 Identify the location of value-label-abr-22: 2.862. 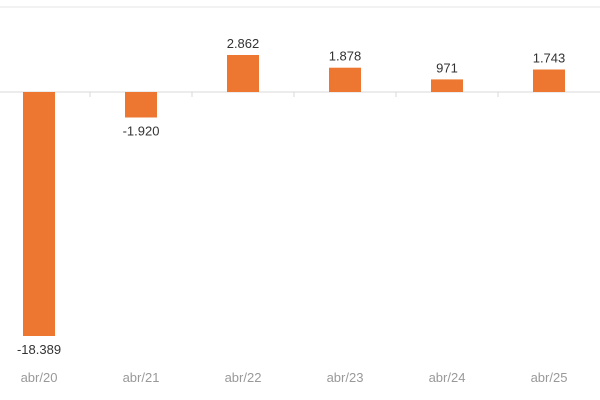
(243, 43).